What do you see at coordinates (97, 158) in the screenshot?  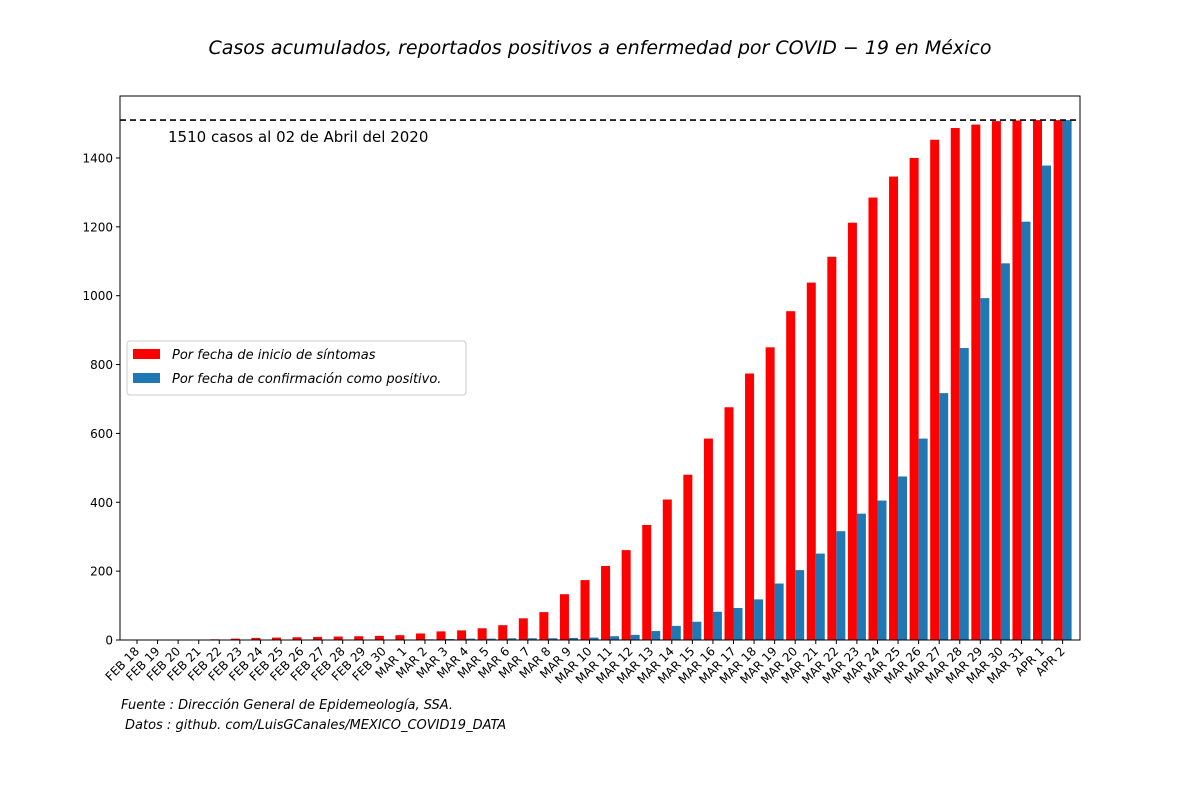 I see `y-tick-label-1400: 1400` at bounding box center [97, 158].